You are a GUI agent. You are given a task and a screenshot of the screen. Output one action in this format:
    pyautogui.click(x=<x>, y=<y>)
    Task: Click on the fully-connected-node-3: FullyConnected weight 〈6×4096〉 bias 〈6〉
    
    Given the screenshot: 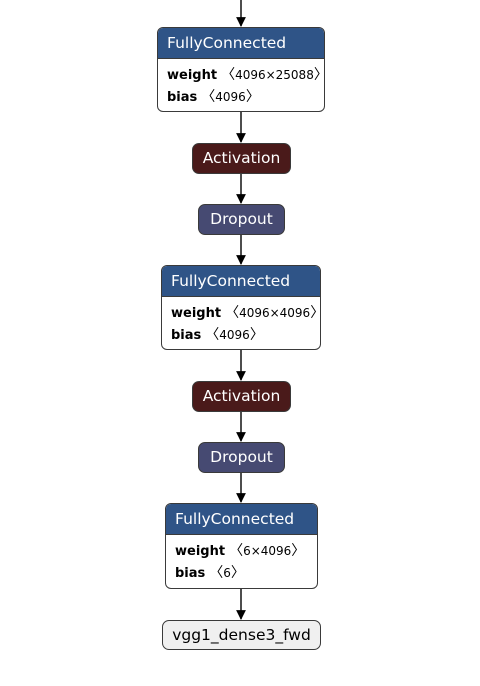 What is the action you would take?
    pyautogui.click(x=241, y=546)
    